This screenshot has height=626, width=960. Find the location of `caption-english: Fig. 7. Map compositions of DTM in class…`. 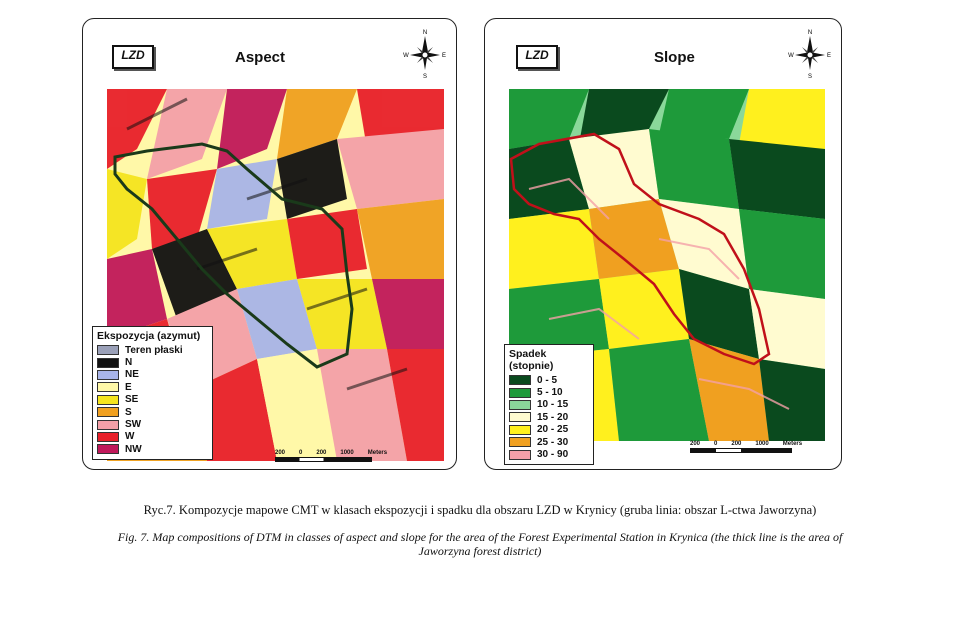

caption-english: Fig. 7. Map compositions of DTM in class… is located at coordinates (480, 544).